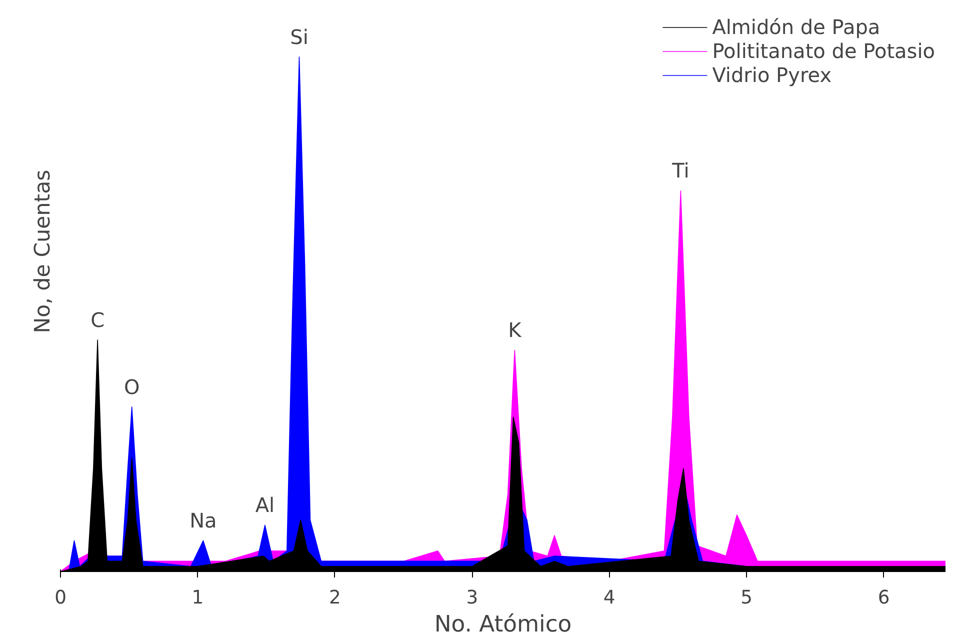 The width and height of the screenshot is (954, 643). I want to click on annotation: C, so click(97, 320).